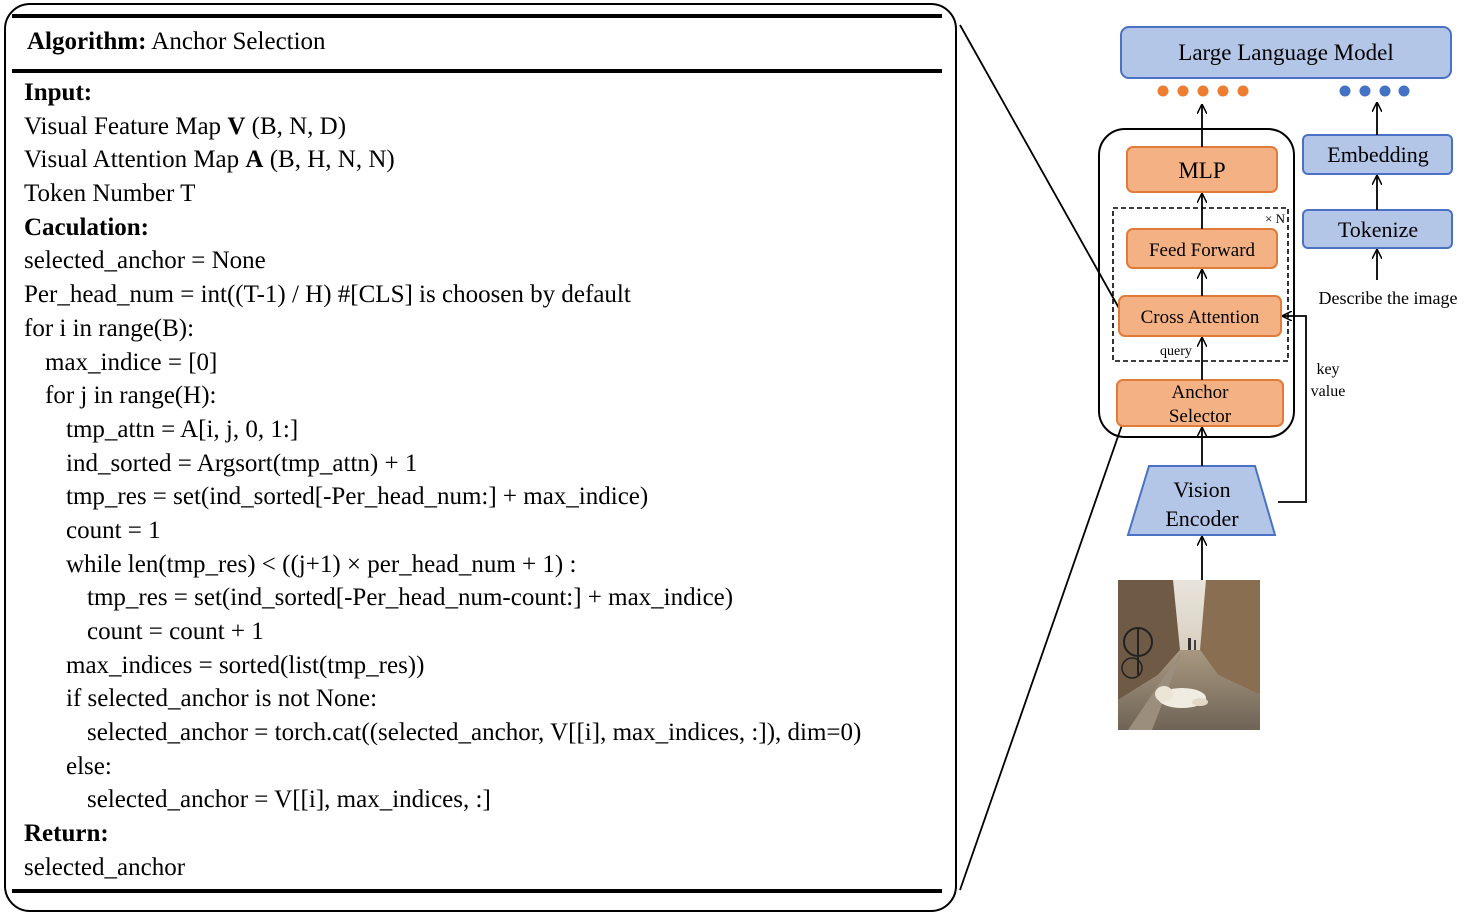 The width and height of the screenshot is (1471, 917). What do you see at coordinates (477, 71) in the screenshot?
I see `header-rule` at bounding box center [477, 71].